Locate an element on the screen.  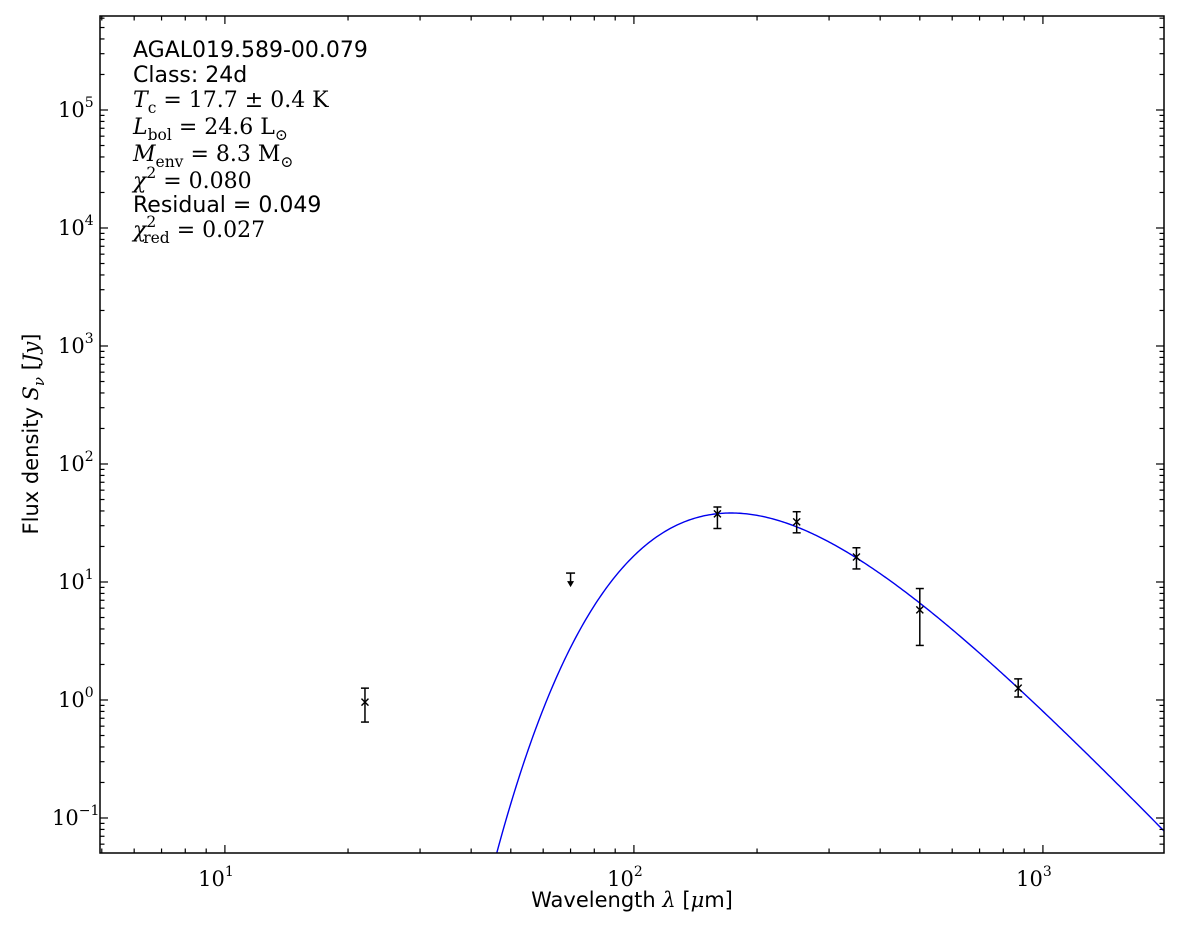
x-axis-title: Wavelength λ [μm] is located at coordinates (632, 900).